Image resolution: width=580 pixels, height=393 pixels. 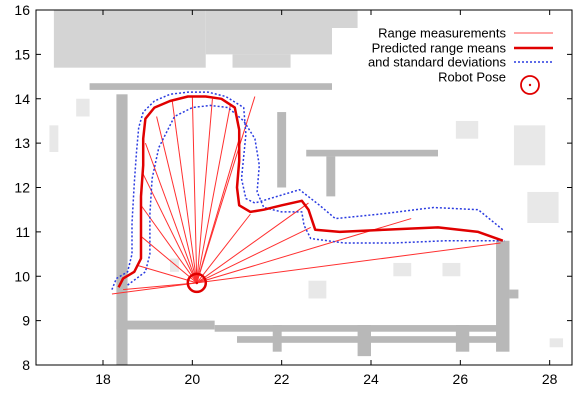 What do you see at coordinates (26, 321) in the screenshot?
I see `y-tick-label-1: 9` at bounding box center [26, 321].